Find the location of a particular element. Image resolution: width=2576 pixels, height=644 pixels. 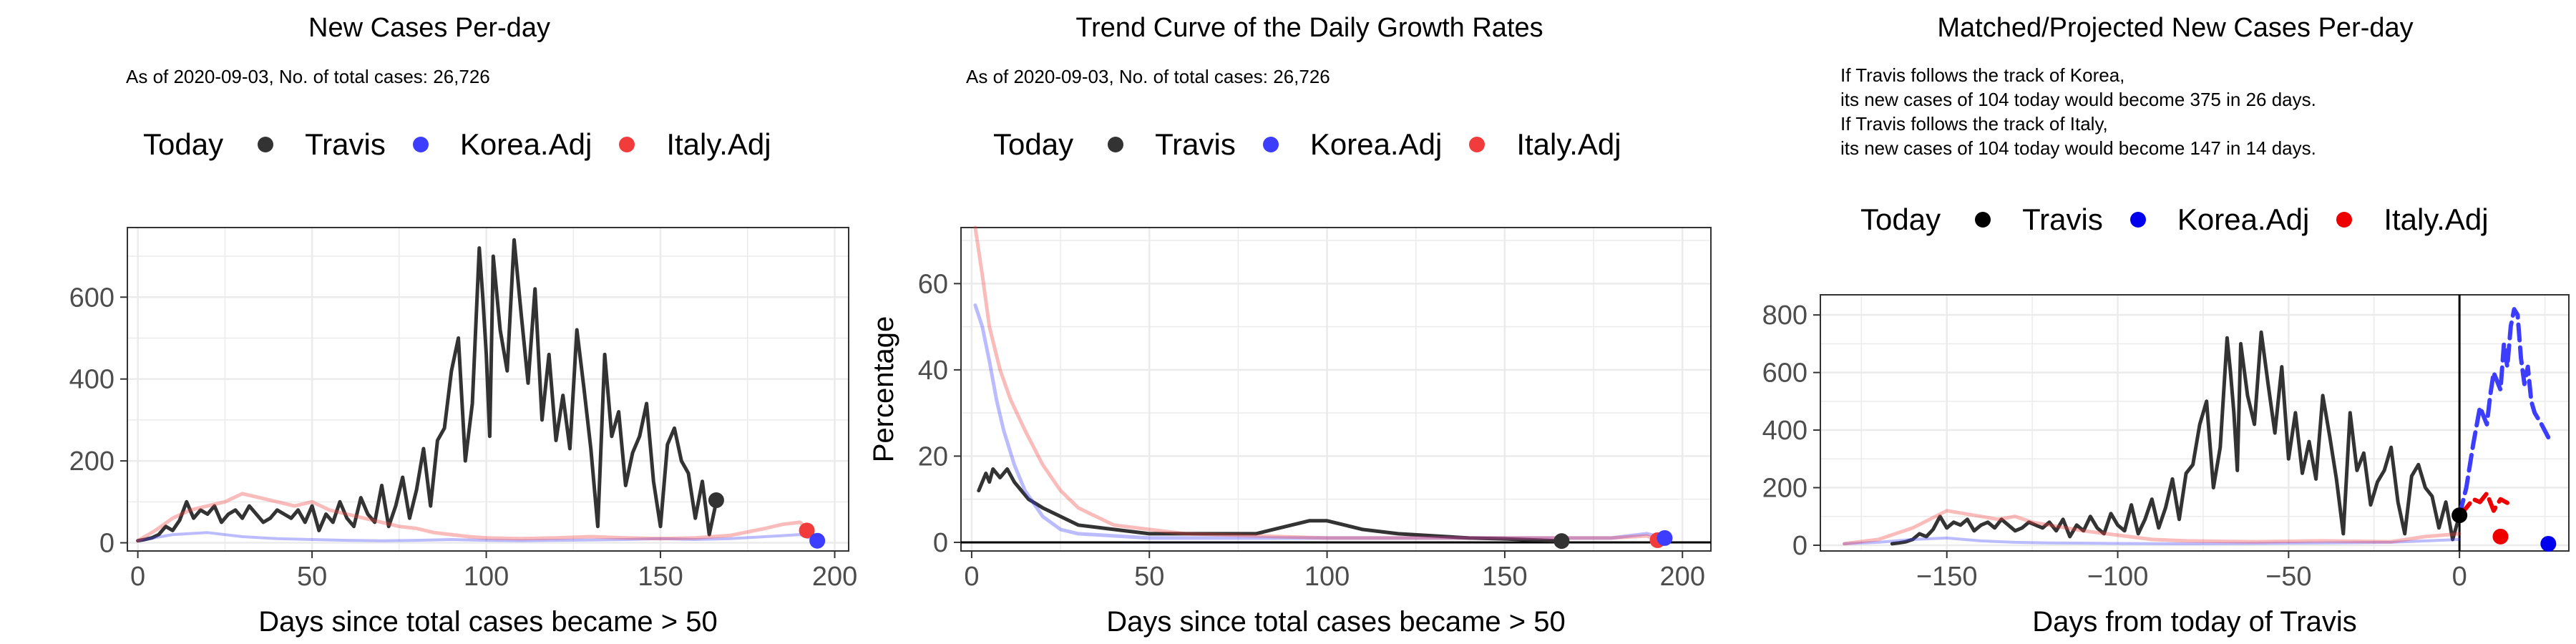

chart-title: Matched/Projected New Cases Per-day is located at coordinates (2175, 28).